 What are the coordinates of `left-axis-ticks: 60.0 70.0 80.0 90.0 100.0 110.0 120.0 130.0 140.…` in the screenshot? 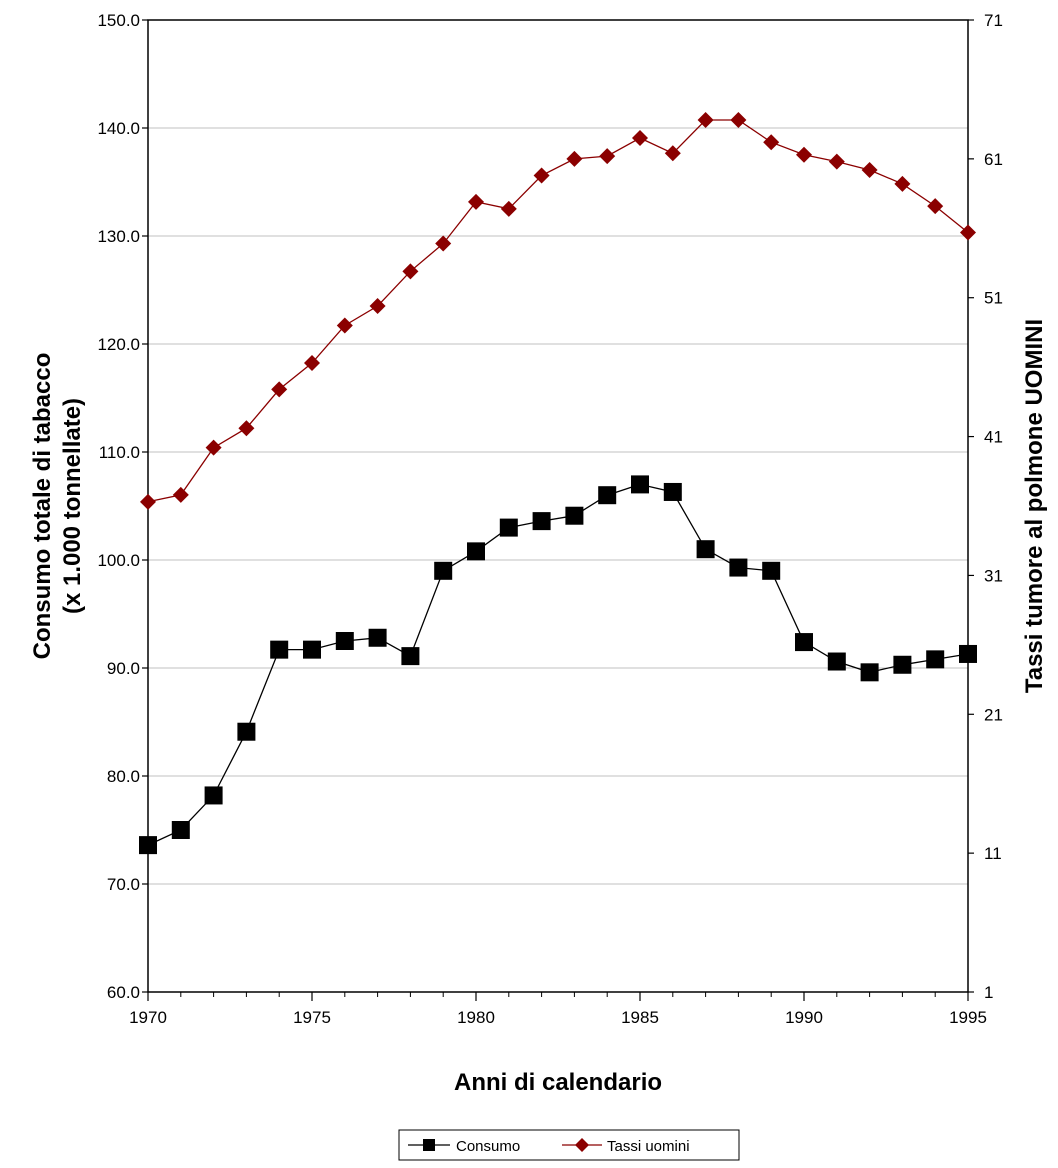 It's located at (122, 506).